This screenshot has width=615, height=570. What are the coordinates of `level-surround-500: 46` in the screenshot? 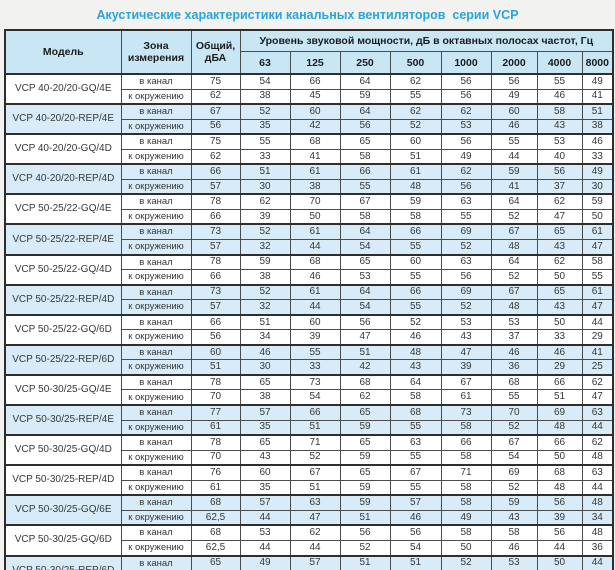 It's located at (415, 517).